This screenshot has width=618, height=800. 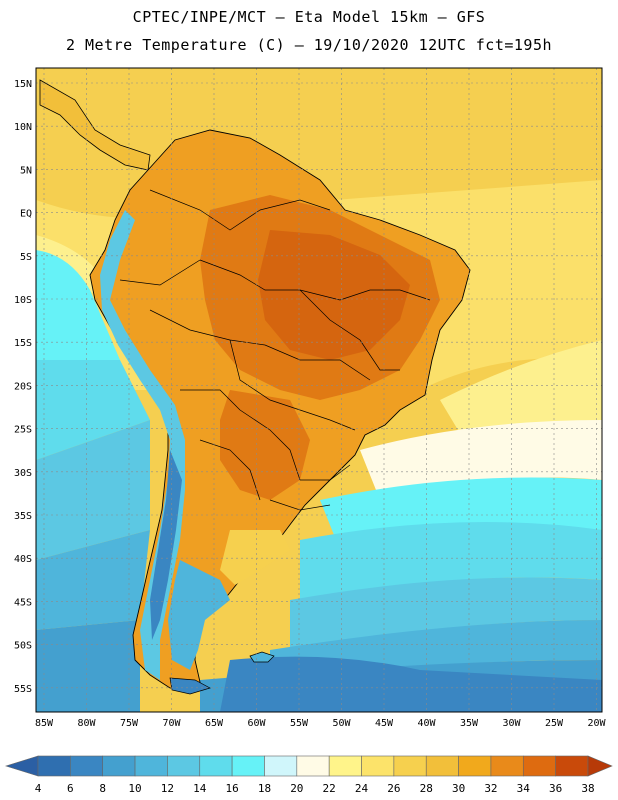 What do you see at coordinates (23, 430) in the screenshot?
I see `lat-label: 25S` at bounding box center [23, 430].